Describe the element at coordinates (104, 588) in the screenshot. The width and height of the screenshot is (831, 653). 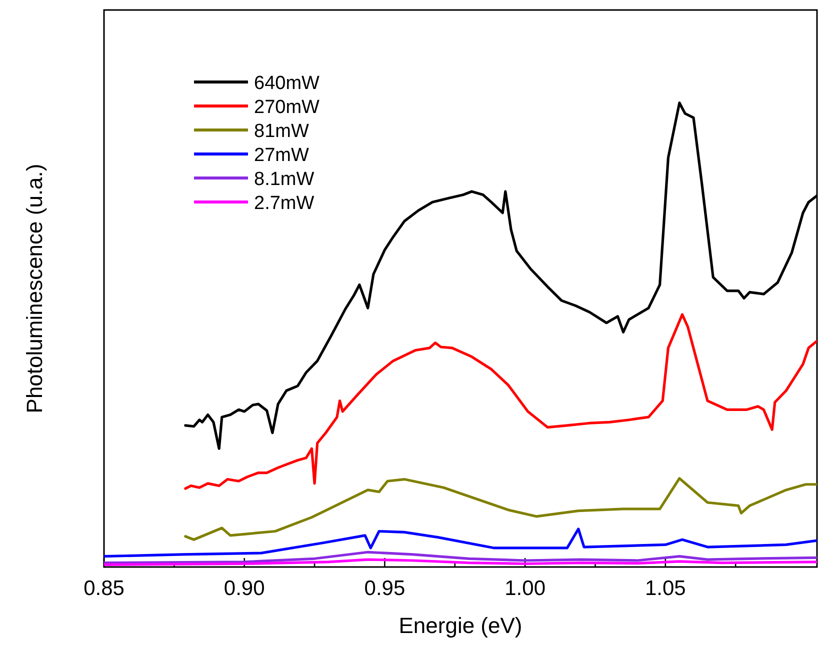
I see `x-tick-label: 0.85` at that location.